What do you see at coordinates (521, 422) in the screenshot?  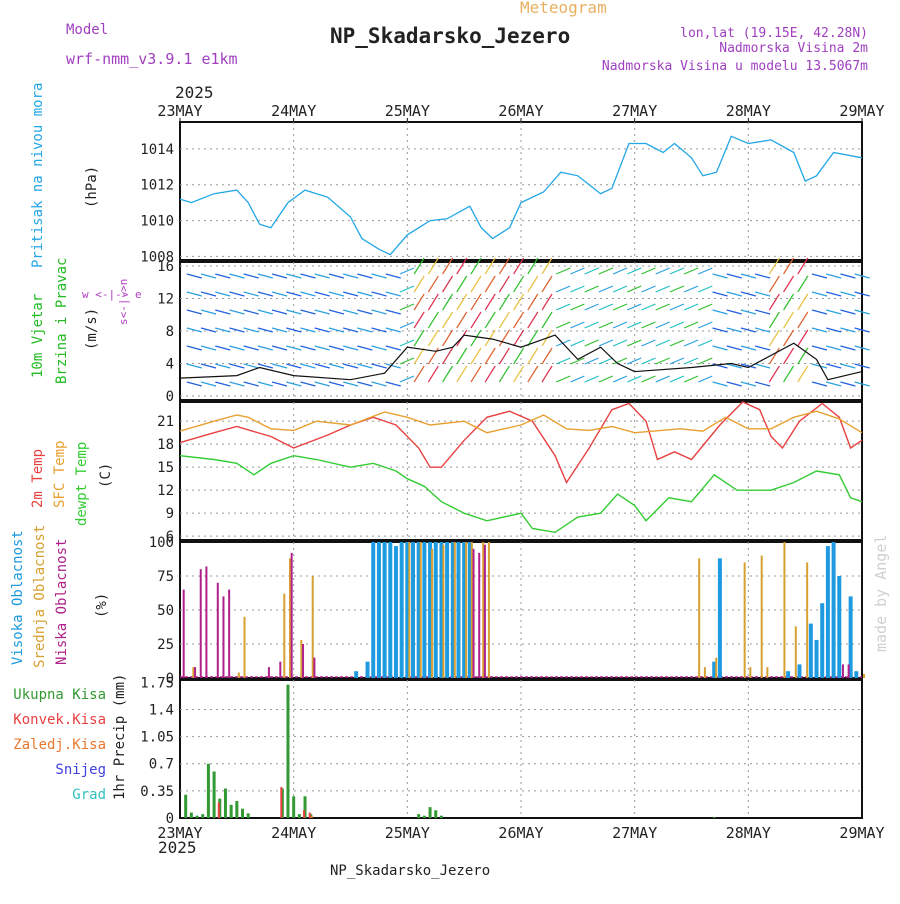 I see `sfc-temp-line` at bounding box center [521, 422].